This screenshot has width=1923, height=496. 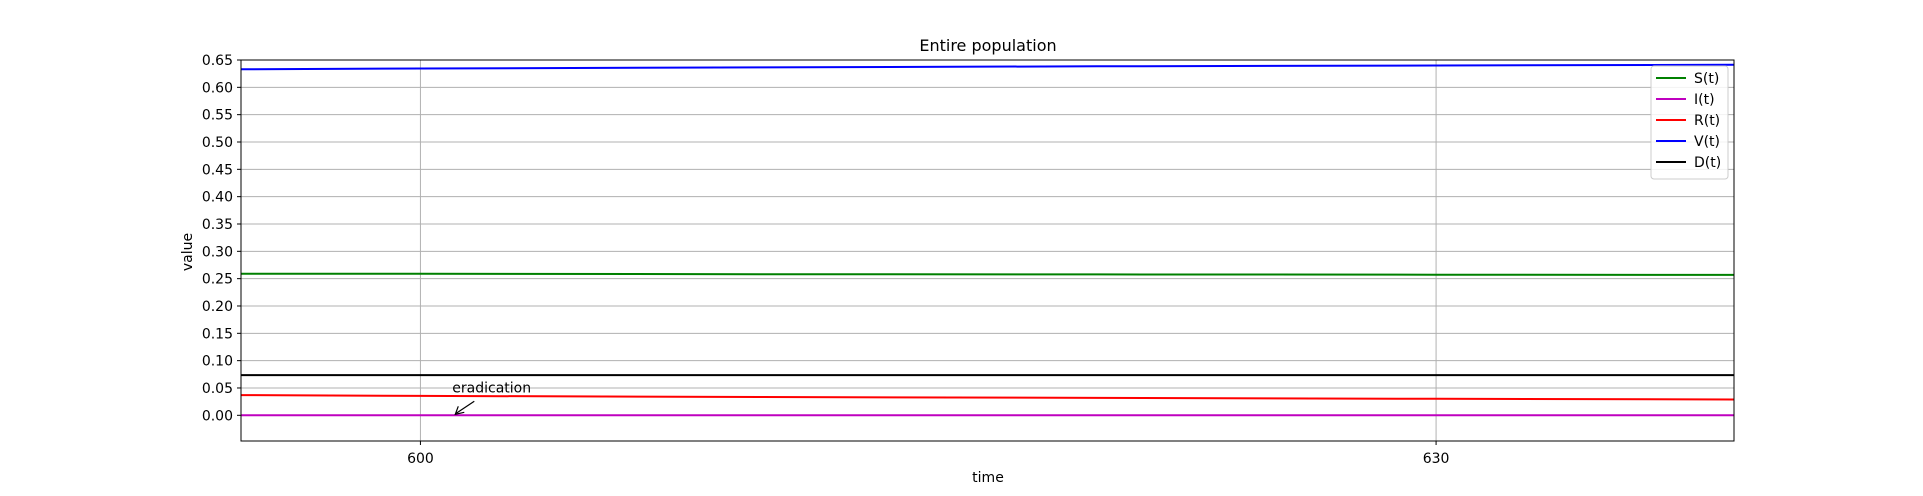 I want to click on y-tick-label: 0.05, so click(x=217, y=389).